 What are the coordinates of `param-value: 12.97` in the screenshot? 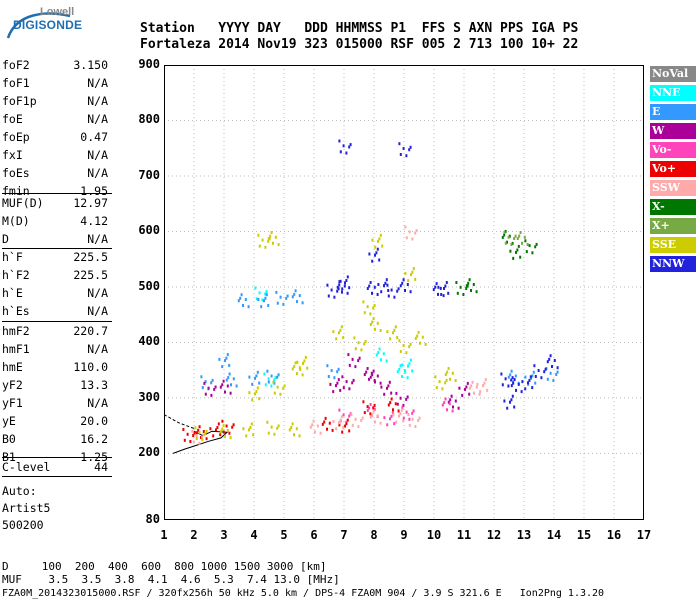 It's located at (90, 203).